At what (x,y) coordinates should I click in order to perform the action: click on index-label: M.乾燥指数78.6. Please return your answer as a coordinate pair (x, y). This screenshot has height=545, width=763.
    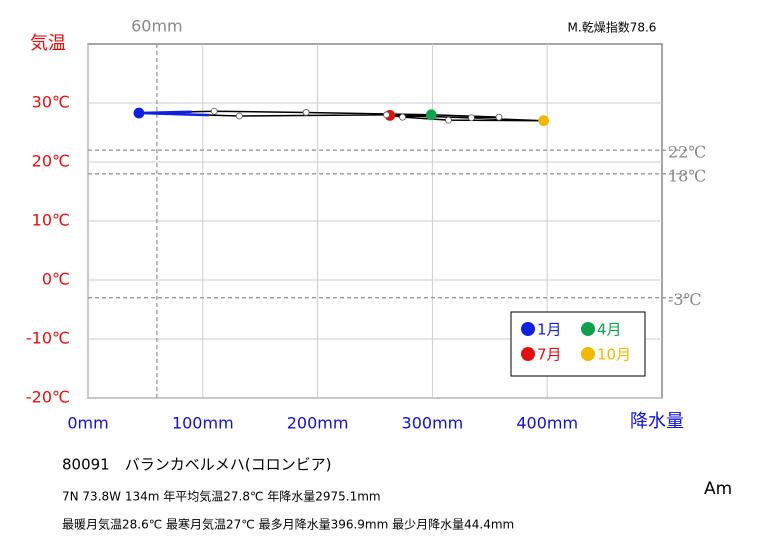
    Looking at the image, I should click on (612, 27).